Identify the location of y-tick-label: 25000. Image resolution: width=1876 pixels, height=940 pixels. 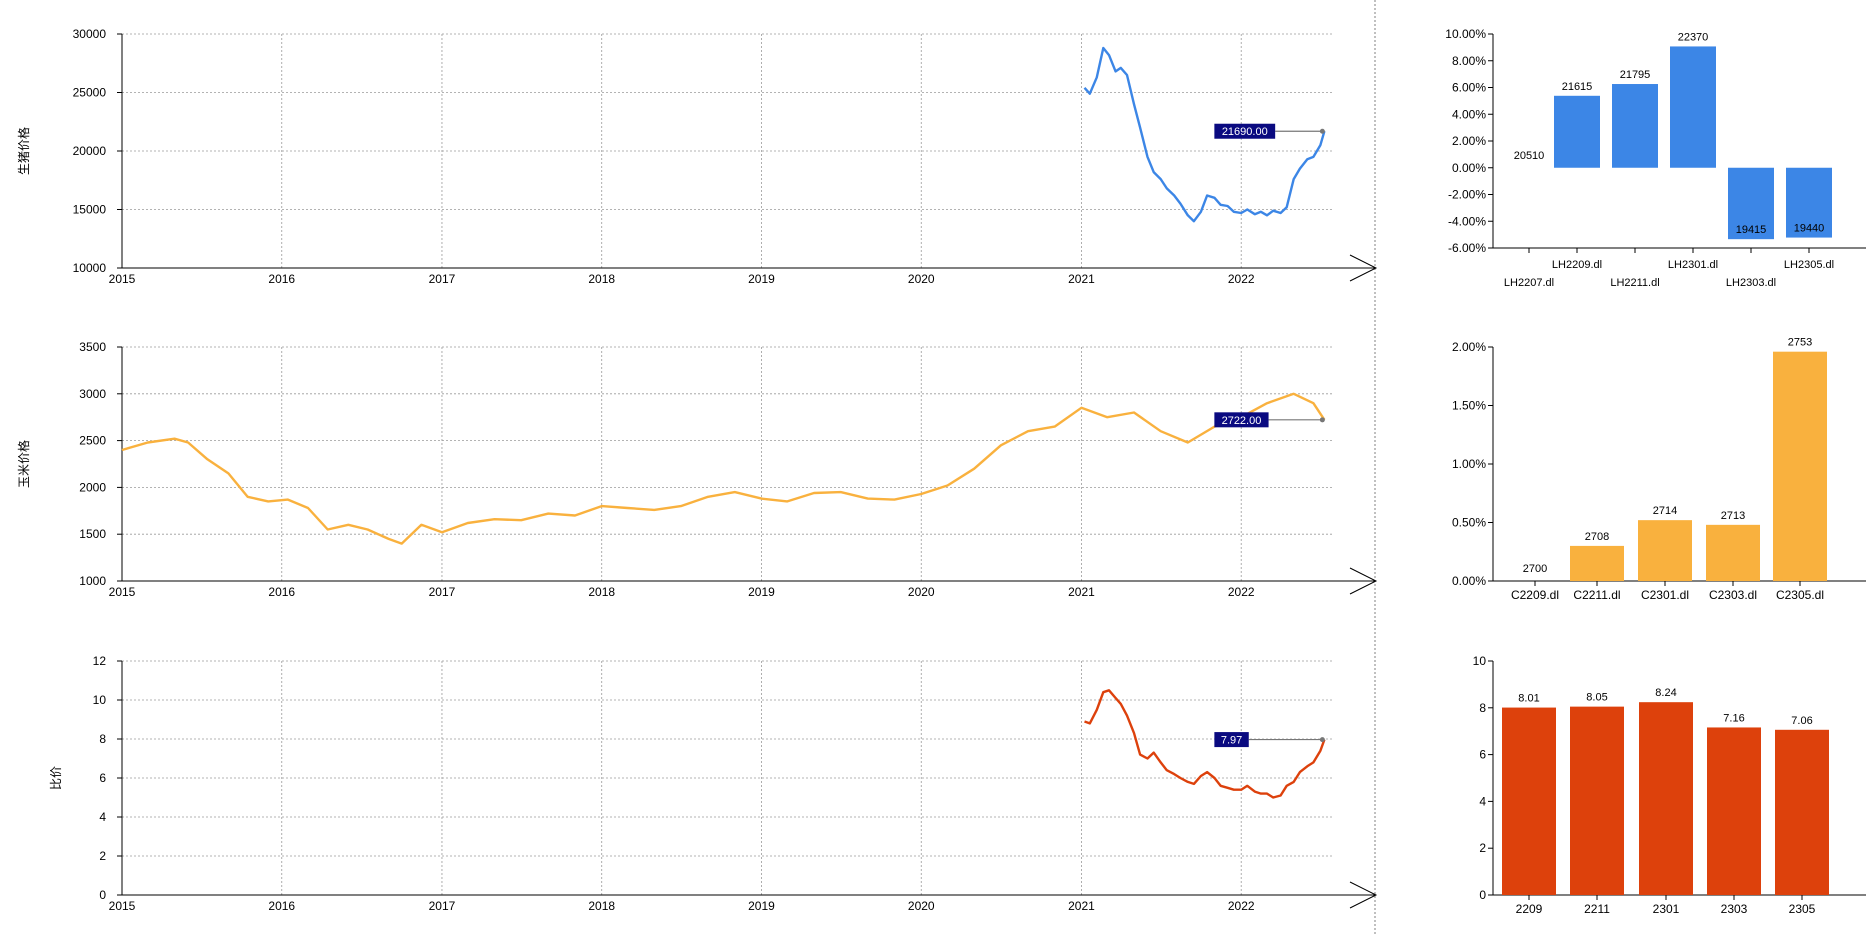
(90, 93).